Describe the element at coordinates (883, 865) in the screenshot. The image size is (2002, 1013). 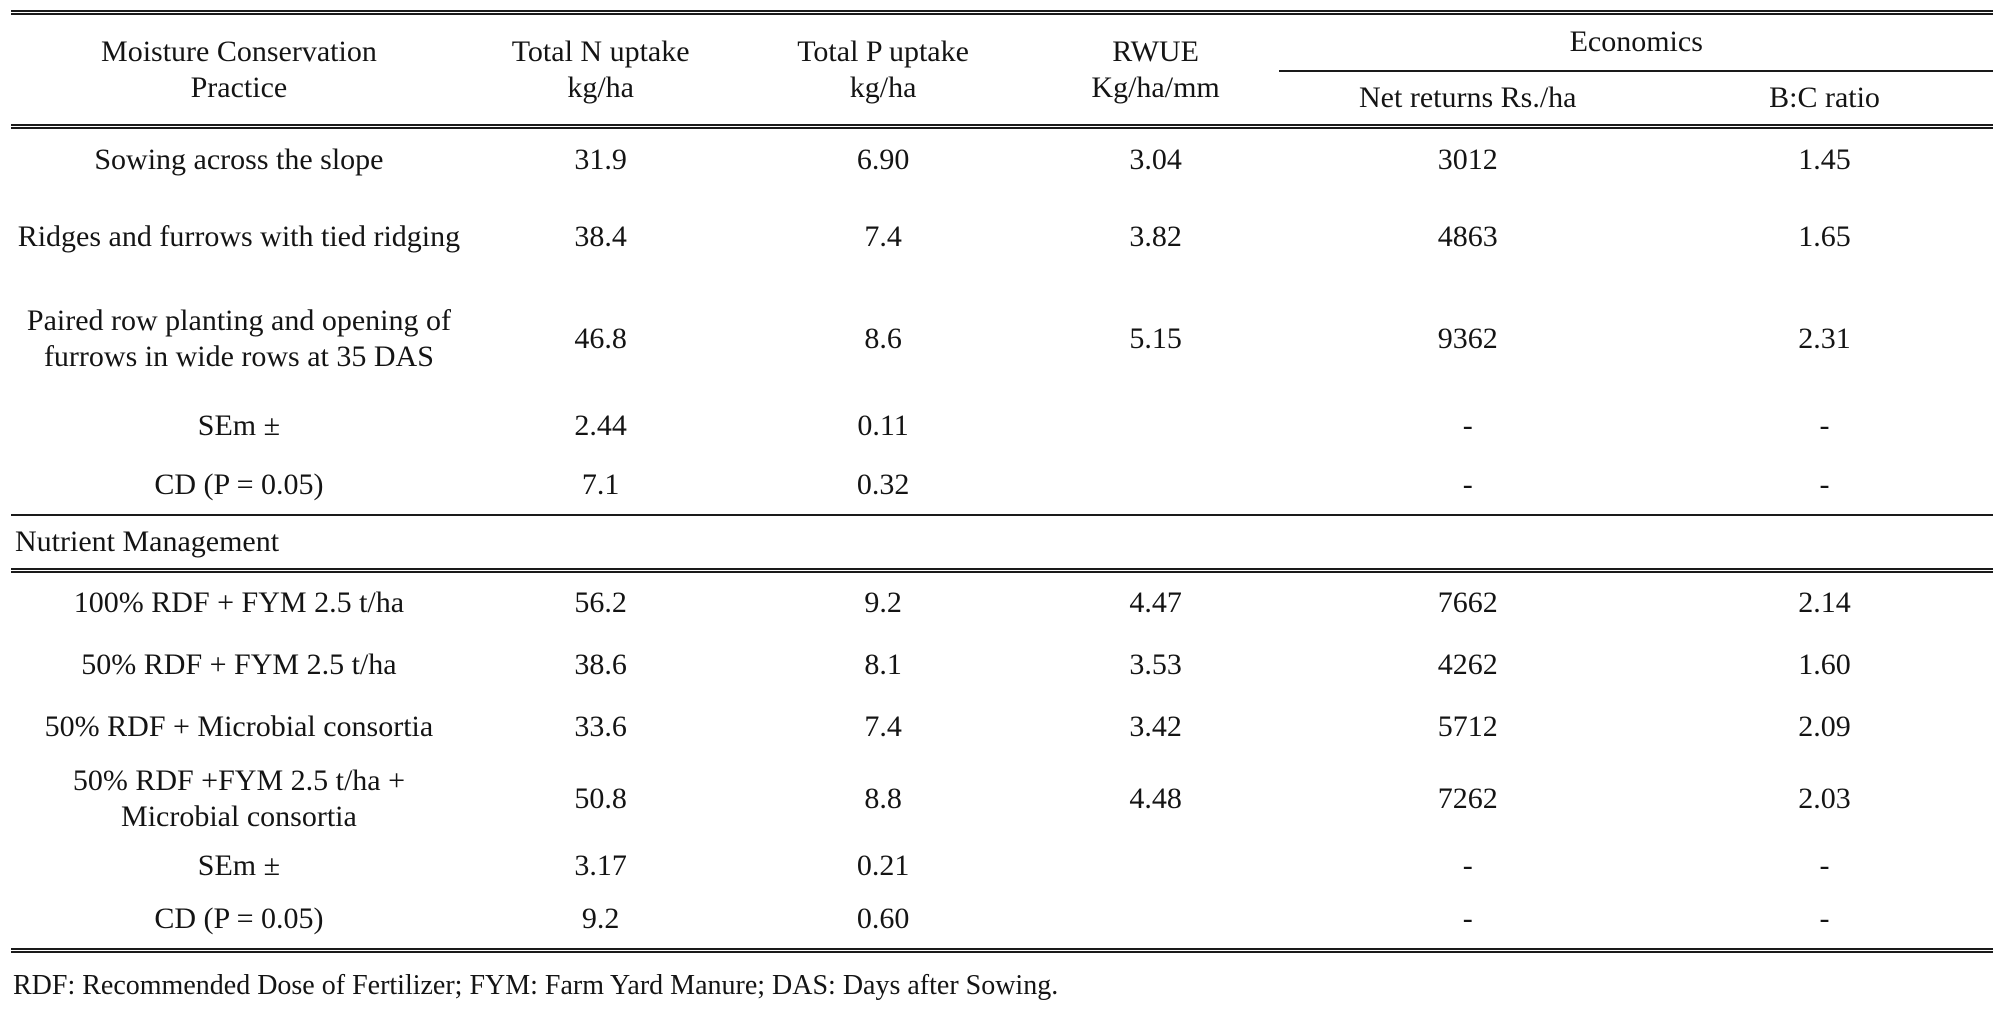
I see `value-cell: 0.21` at that location.